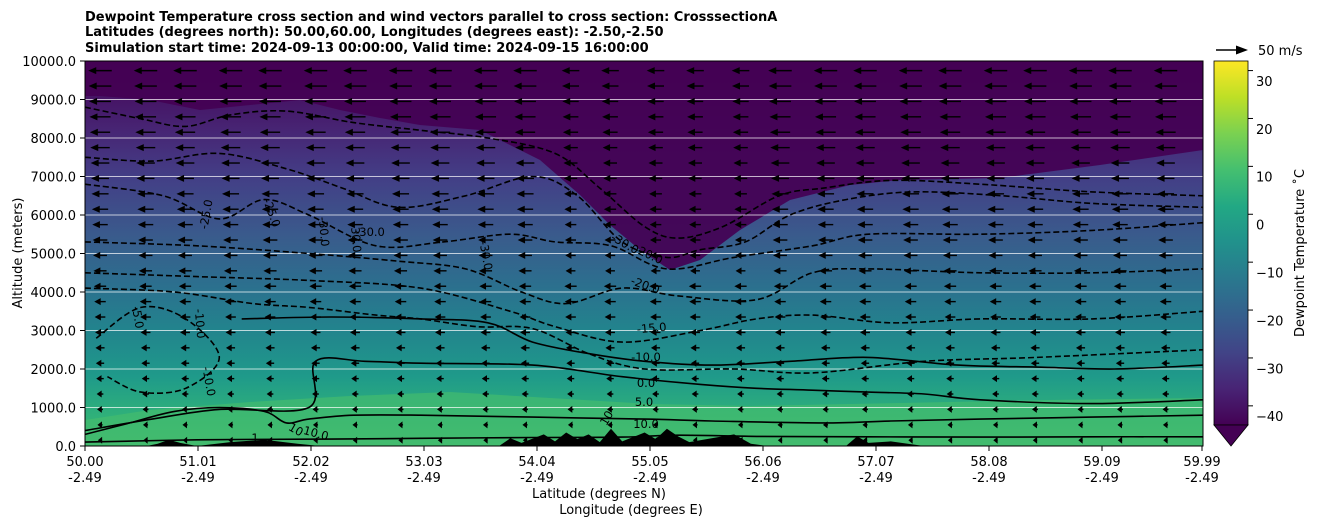 The width and height of the screenshot is (1320, 526). I want to click on contour-label: -30.0, so click(485, 255).